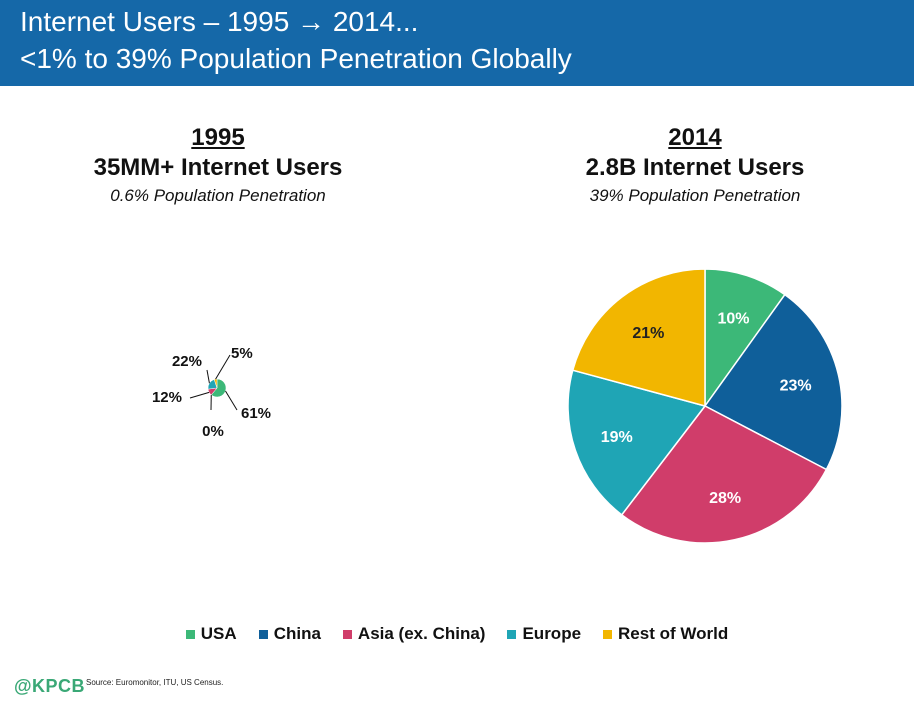 This screenshot has height=705, width=914. I want to click on data-label-2014-usa: 10%, so click(733, 318).